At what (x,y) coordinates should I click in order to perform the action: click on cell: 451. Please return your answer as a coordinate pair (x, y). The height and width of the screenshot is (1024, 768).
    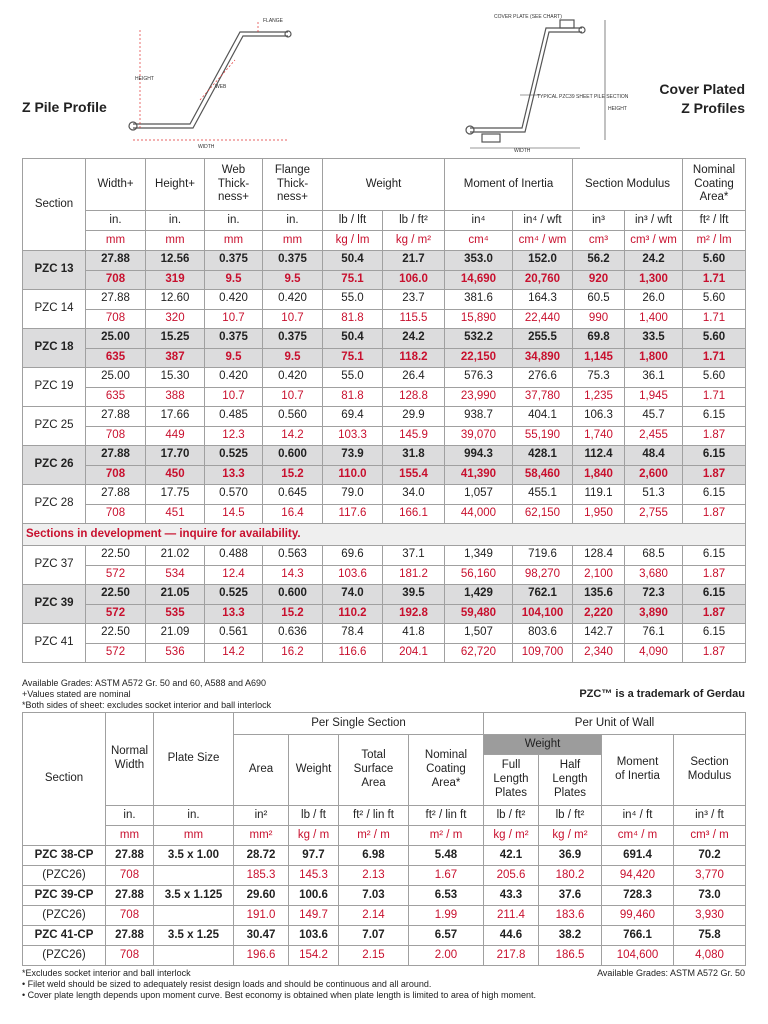
    Looking at the image, I should click on (175, 513).